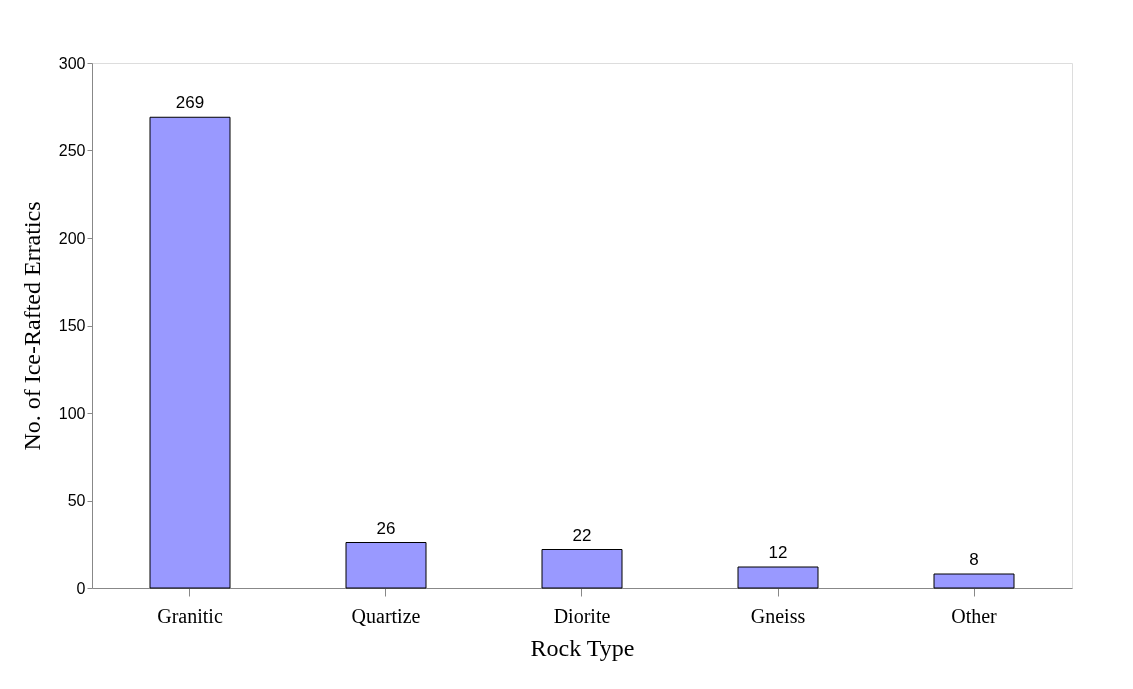 This screenshot has height=689, width=1133. I want to click on x-tick-label: Quartize, so click(386, 615).